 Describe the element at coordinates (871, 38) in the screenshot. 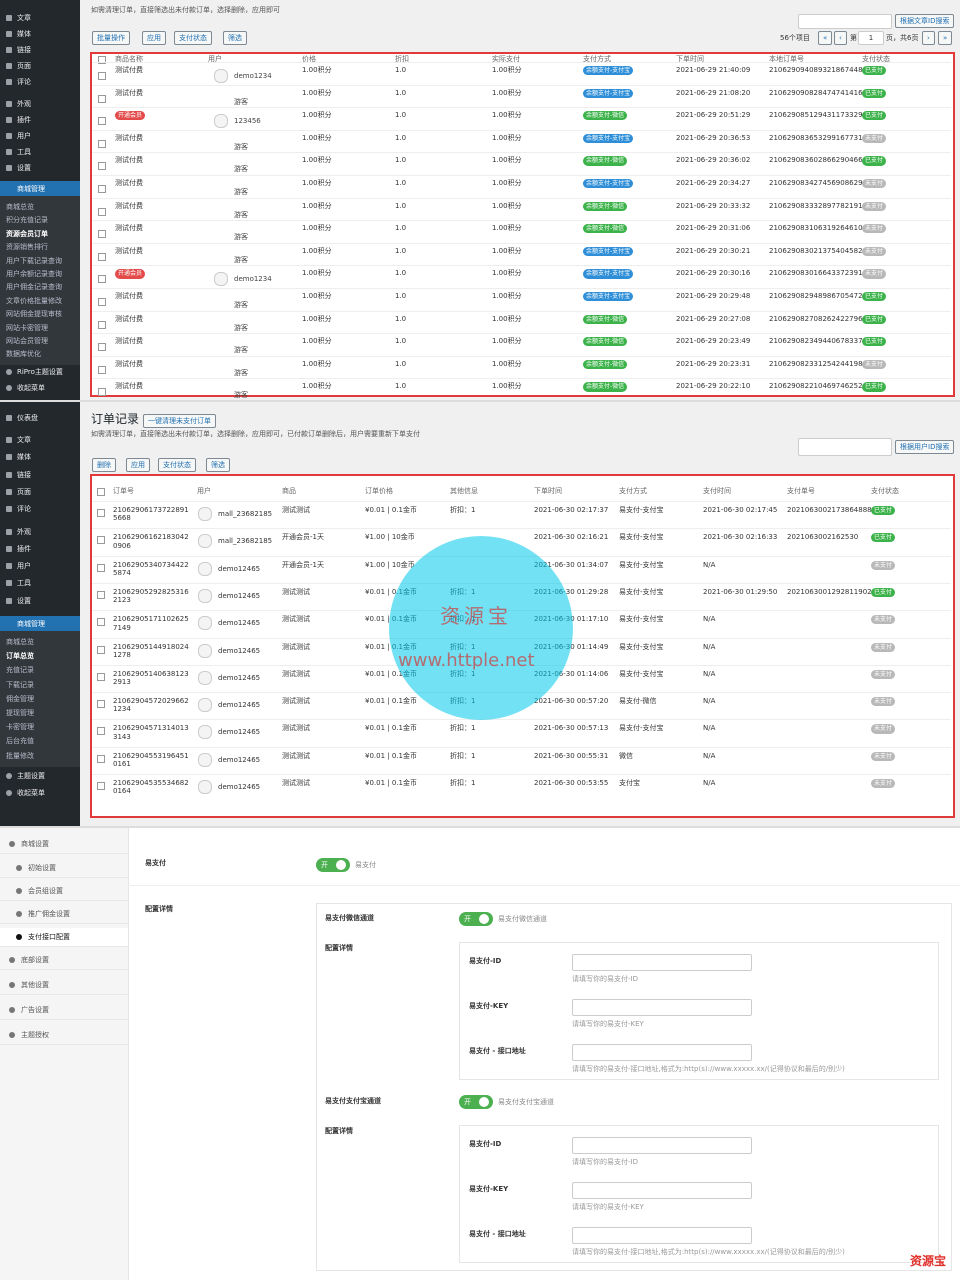

I see `page-input: 1` at that location.